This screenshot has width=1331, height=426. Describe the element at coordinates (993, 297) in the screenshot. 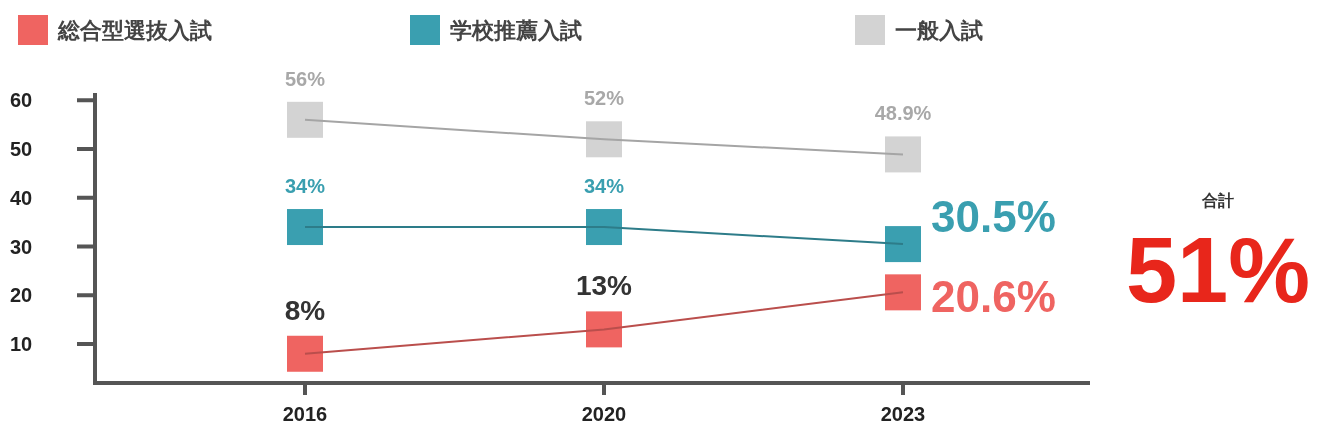

I see `data-label: 20.6%` at that location.